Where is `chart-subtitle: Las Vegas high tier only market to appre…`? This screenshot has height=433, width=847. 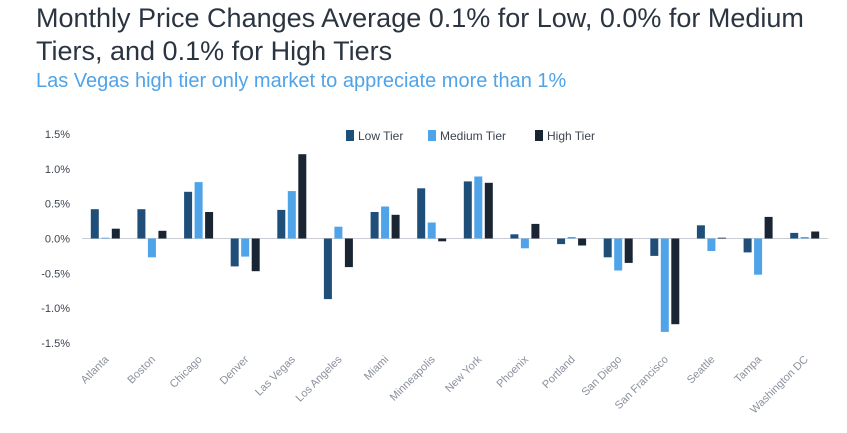 chart-subtitle: Las Vegas high tier only market to appre… is located at coordinates (301, 81).